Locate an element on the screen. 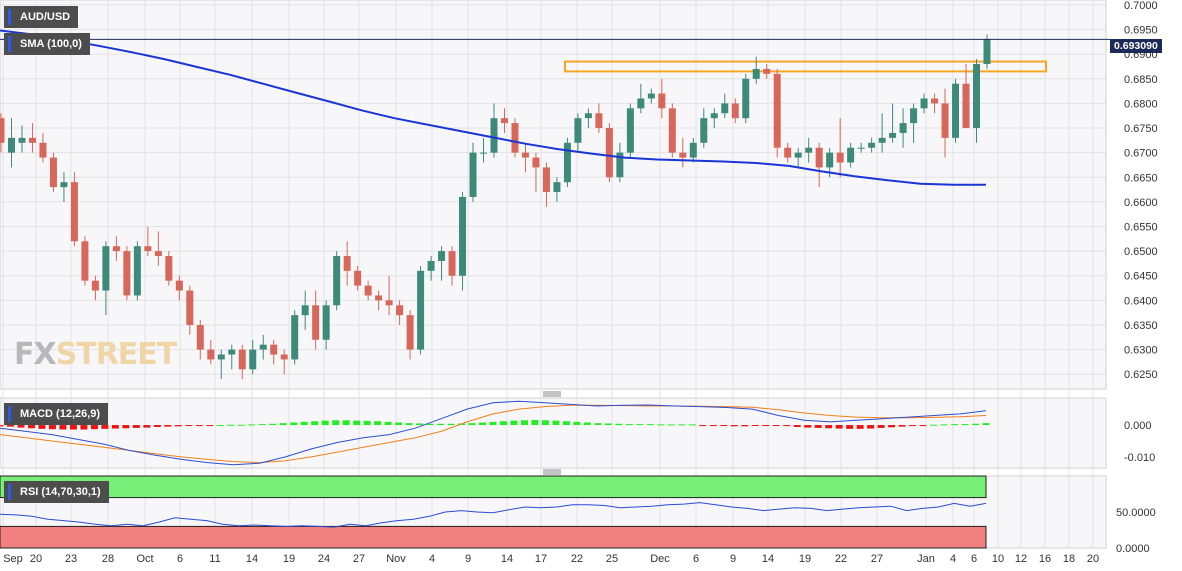 The image size is (1182, 571). rsi-oversold-zone is located at coordinates (493, 537).